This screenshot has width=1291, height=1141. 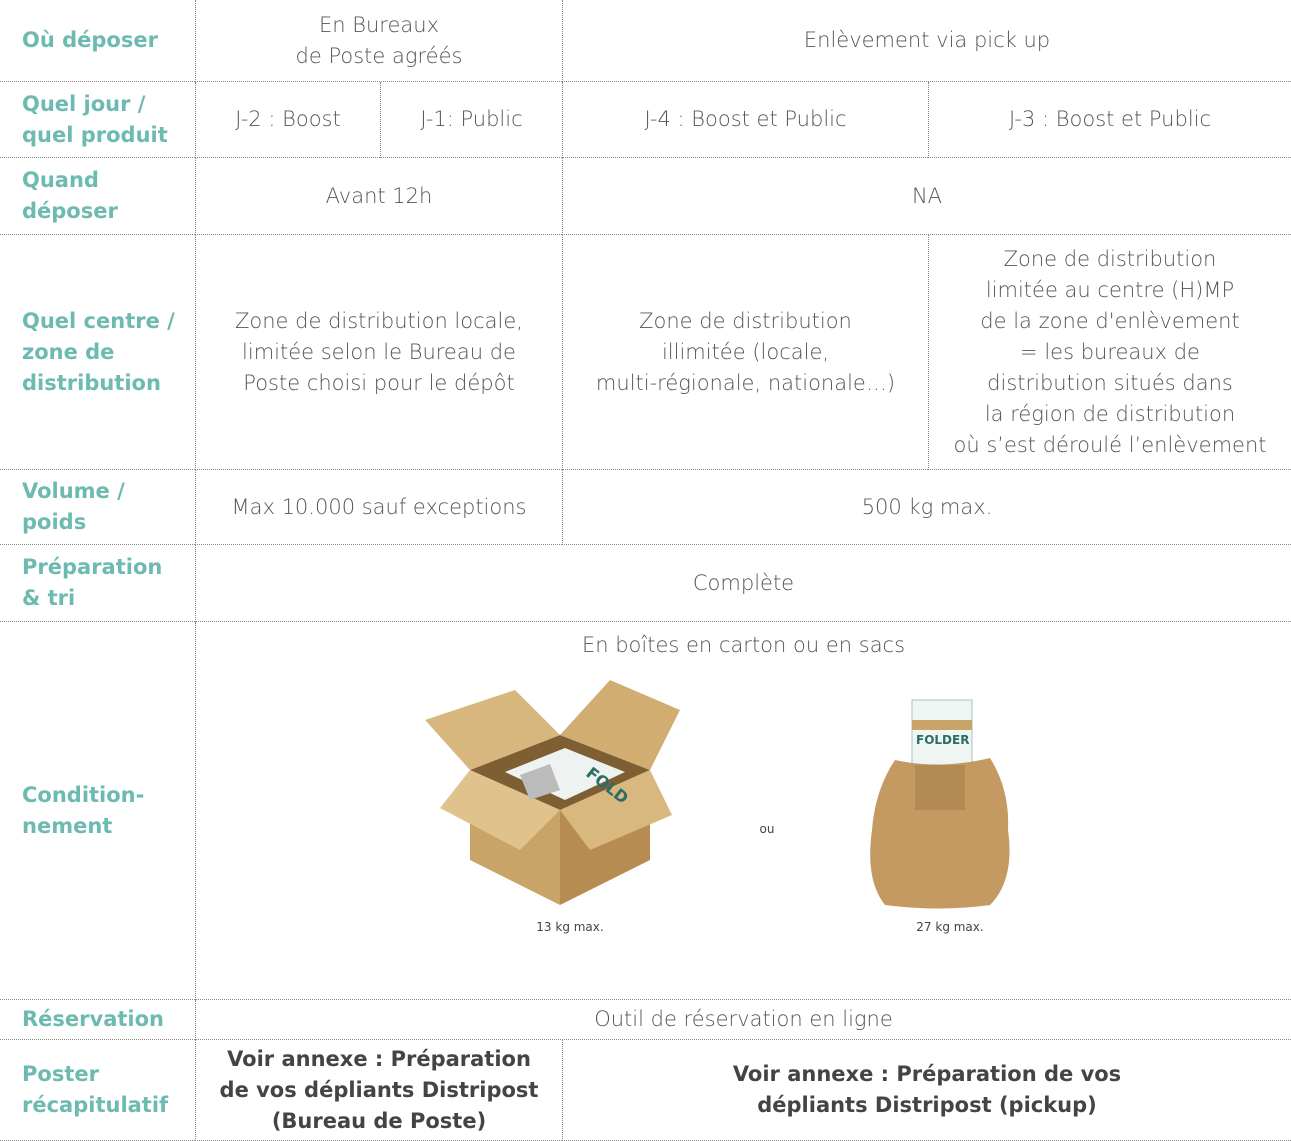 I want to click on cell-line: limitée selon le Bureau de, so click(x=379, y=351).